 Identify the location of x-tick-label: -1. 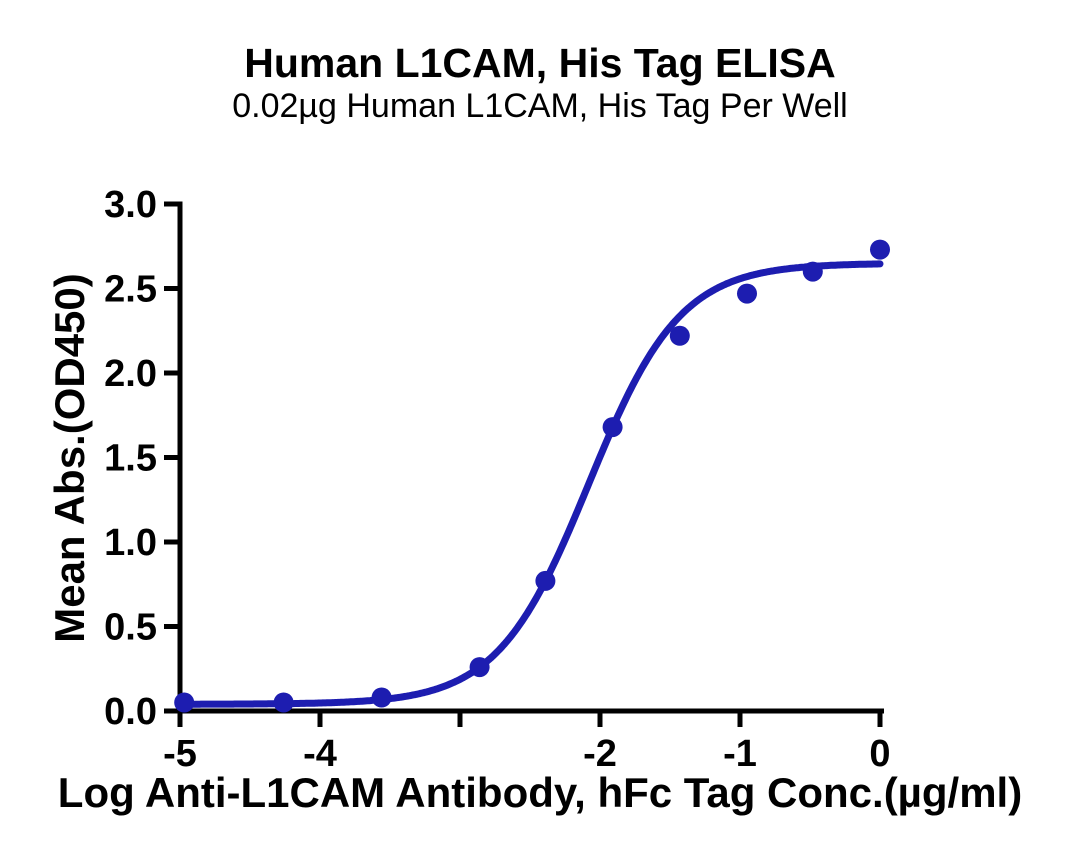
(740, 754).